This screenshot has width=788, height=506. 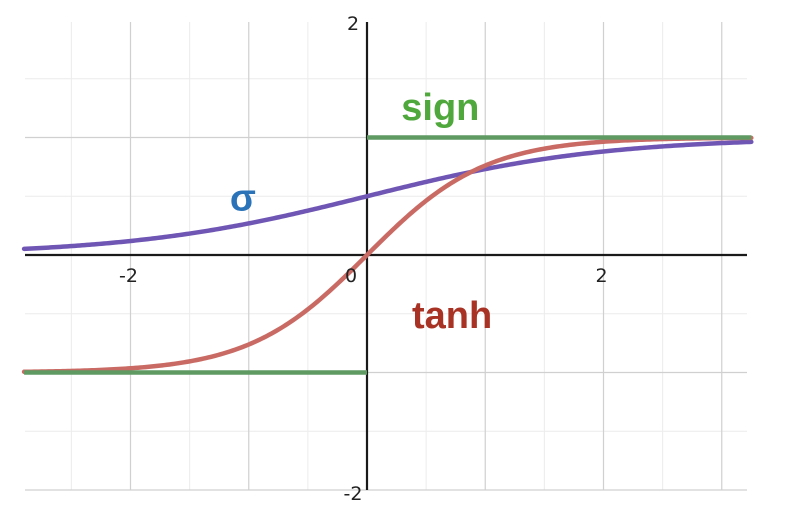 What do you see at coordinates (353, 494) in the screenshot?
I see `y-tick-label: -2` at bounding box center [353, 494].